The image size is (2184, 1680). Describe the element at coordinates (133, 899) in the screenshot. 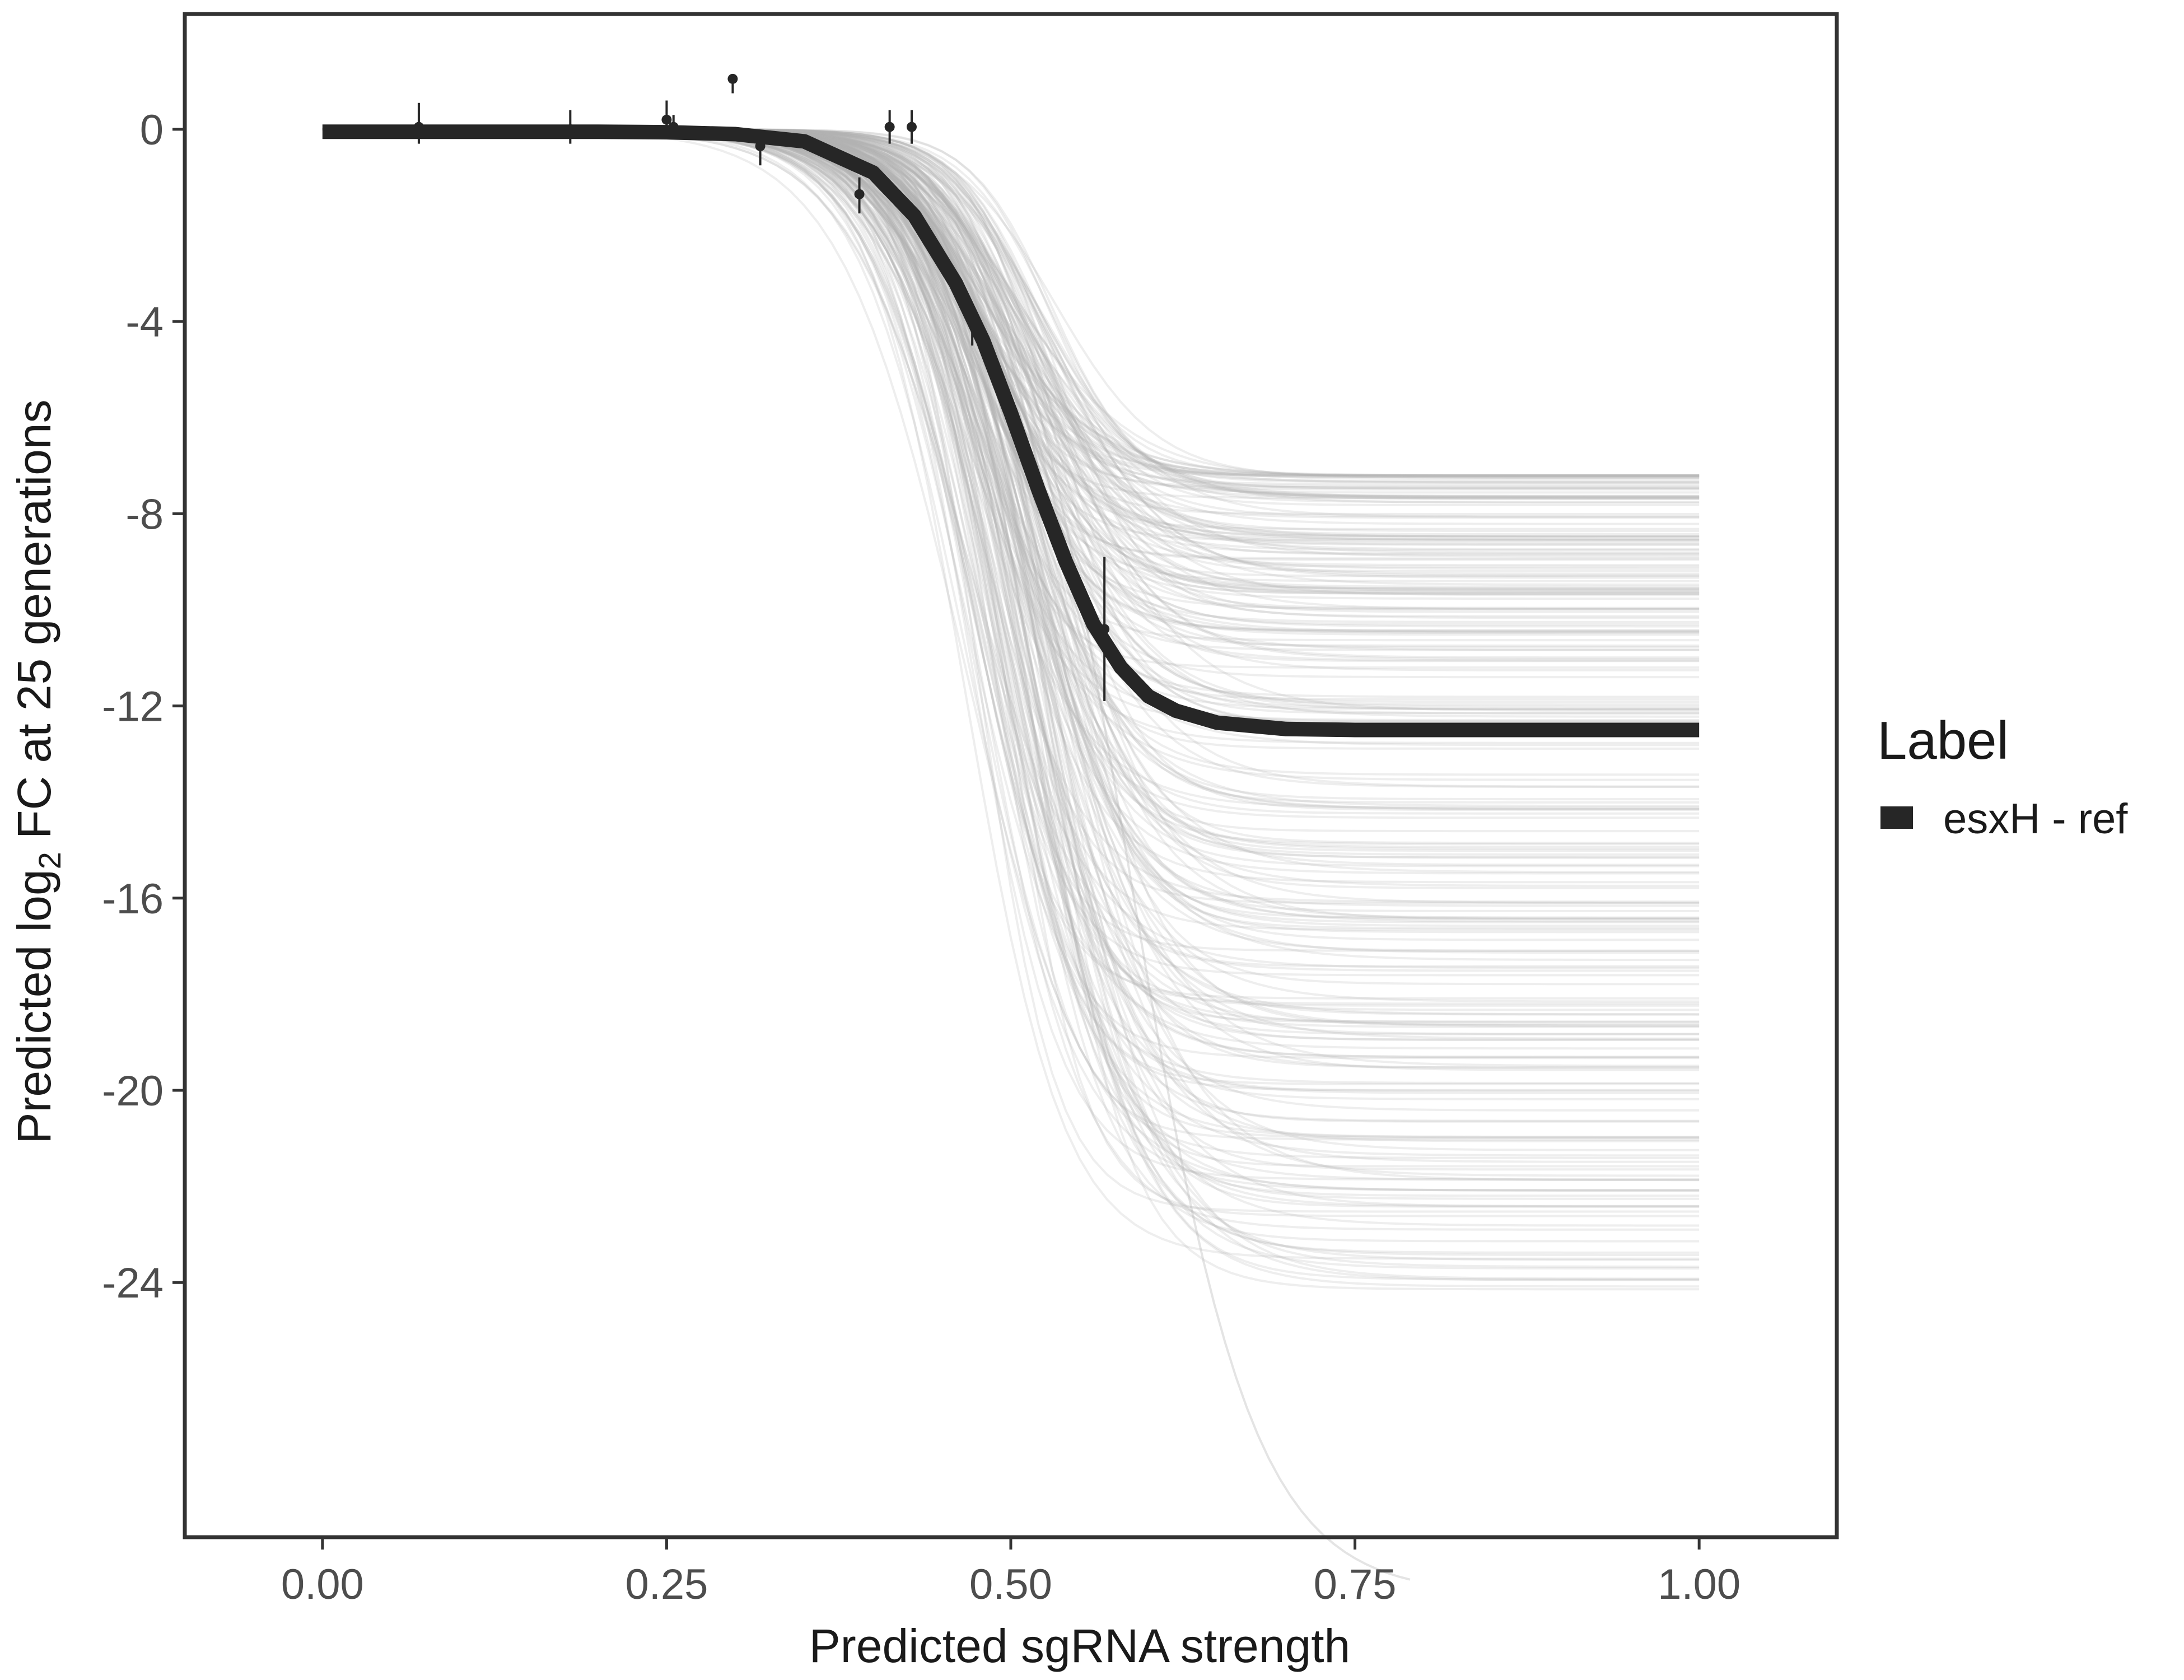

I see `y-tick-label: -16` at that location.